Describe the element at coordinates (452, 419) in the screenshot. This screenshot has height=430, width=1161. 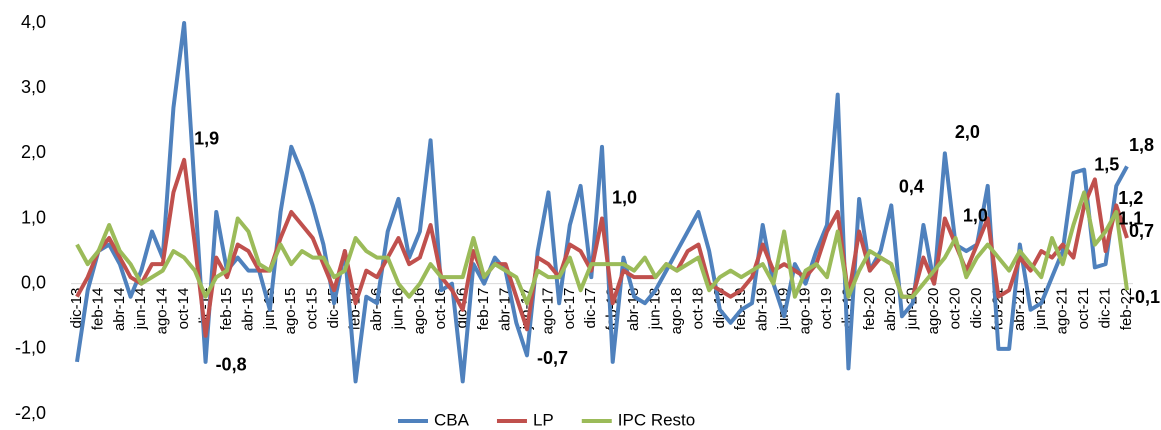
I see `legend-label: CBA` at that location.